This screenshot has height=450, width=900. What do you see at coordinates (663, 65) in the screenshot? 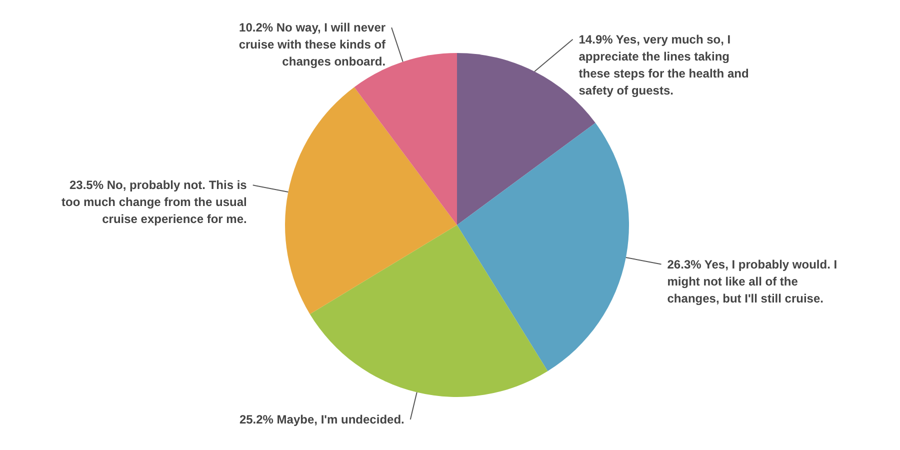
I see `slice-label: 14.9% Yes, very much so, I appreciate the lines taking these steps for the health and safety of guests.` at bounding box center [663, 65].